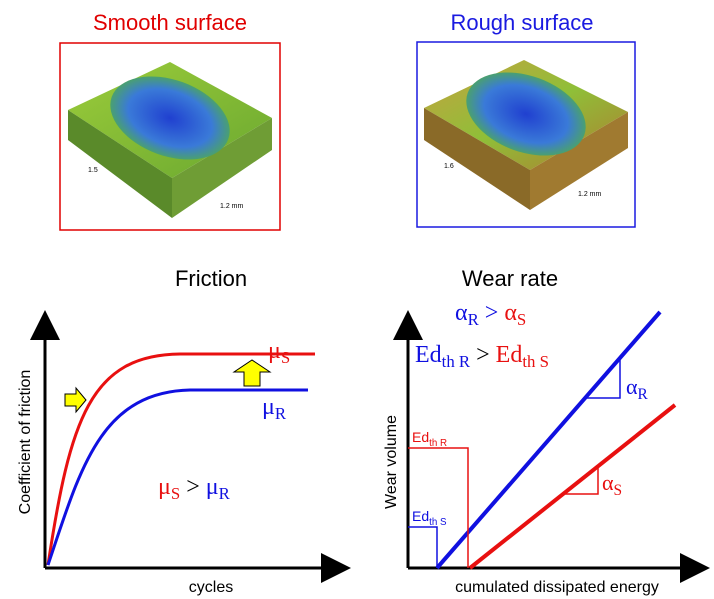 Image resolution: width=714 pixels, height=599 pixels. What do you see at coordinates (25, 442) in the screenshot?
I see `y-label: Coefficient of friction` at bounding box center [25, 442].